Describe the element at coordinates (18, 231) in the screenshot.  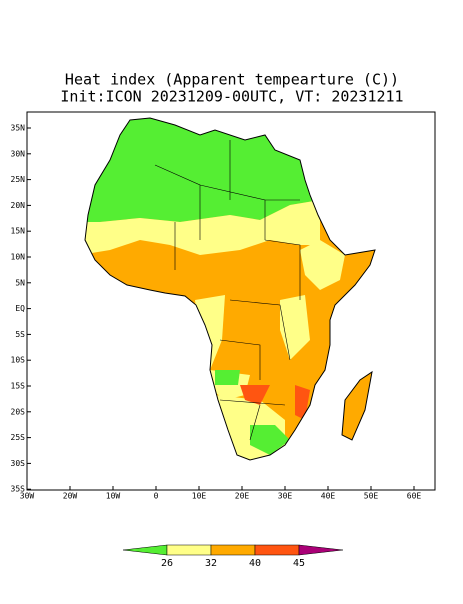
I see `lat-label: 15N` at that location.